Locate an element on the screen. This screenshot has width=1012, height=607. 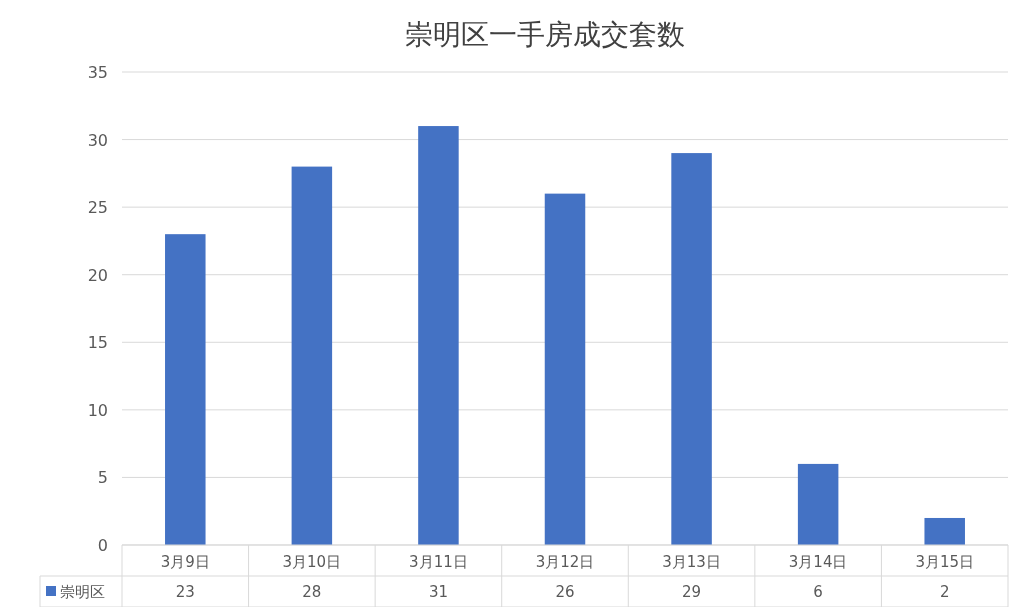
data-label: 31 is located at coordinates (438, 592).